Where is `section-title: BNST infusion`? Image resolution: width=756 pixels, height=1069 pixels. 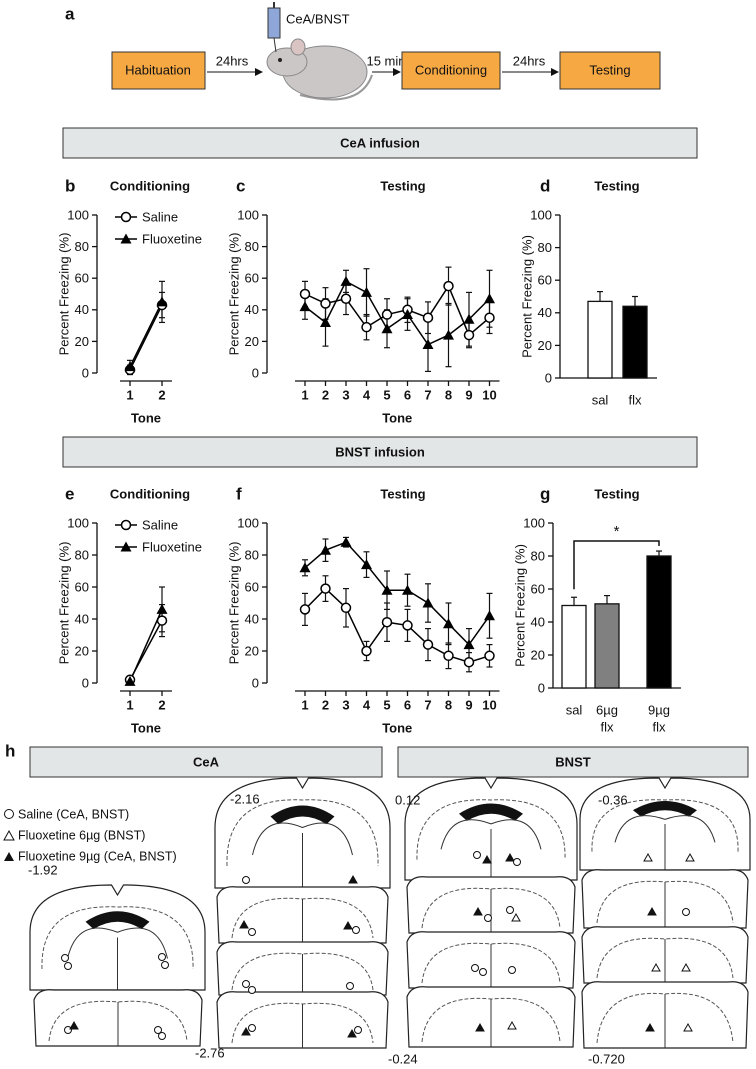 section-title: BNST infusion is located at coordinates (380, 451).